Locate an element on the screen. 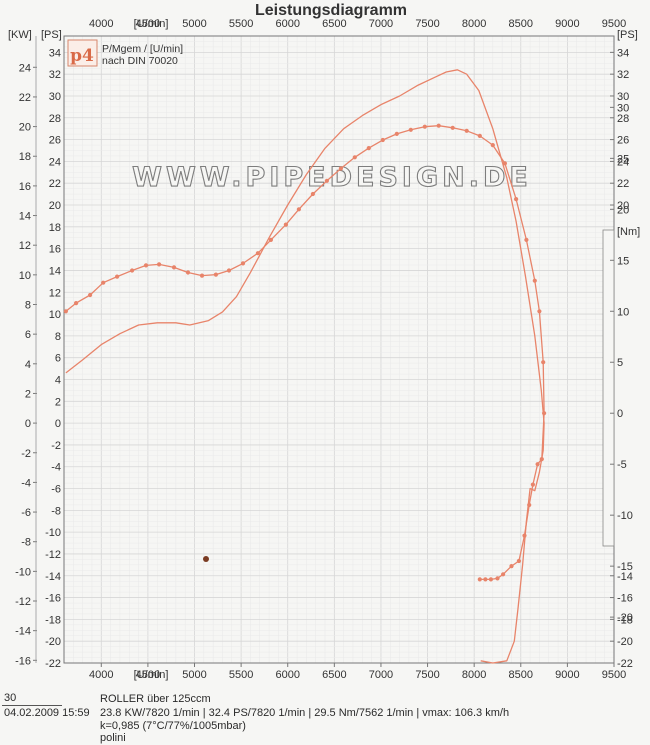 This screenshot has width=650, height=745. ps-tick-label-right: 24 is located at coordinates (623, 162).